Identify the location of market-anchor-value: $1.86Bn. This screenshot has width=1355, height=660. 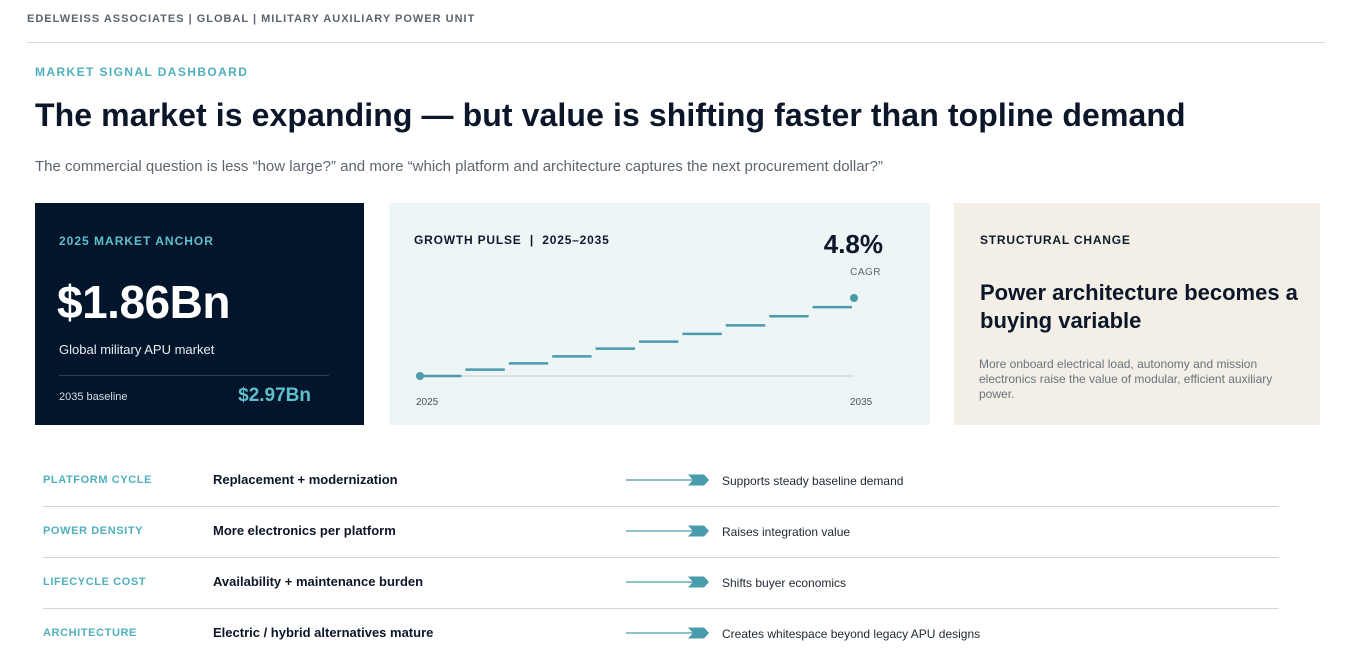
(143, 302).